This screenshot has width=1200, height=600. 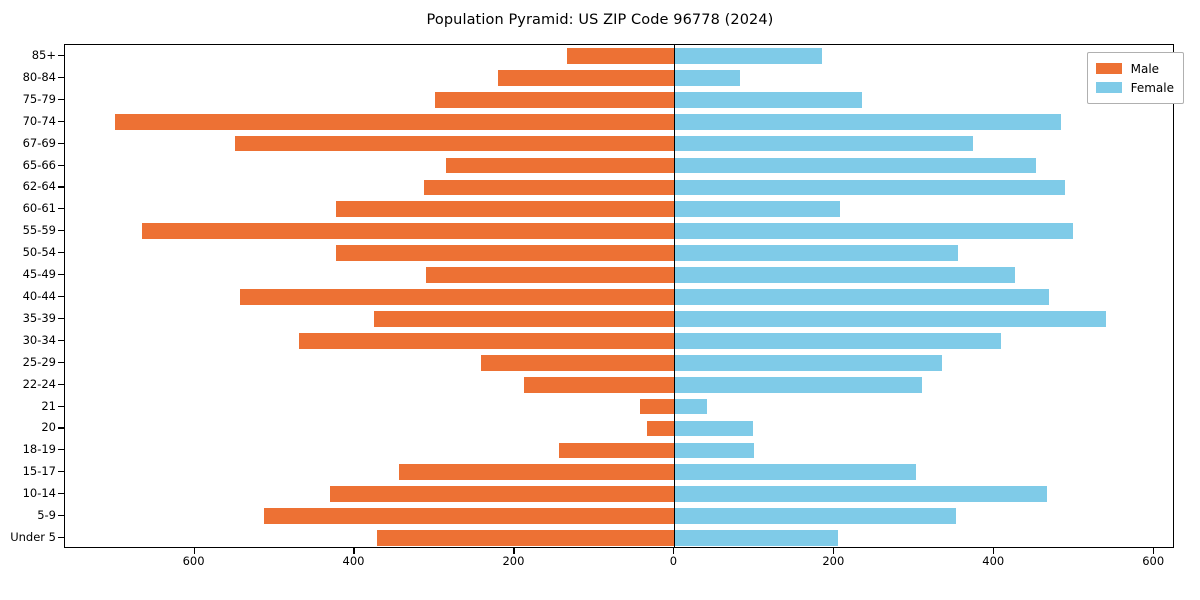 What do you see at coordinates (48, 405) in the screenshot?
I see `y-tick-label: 21` at bounding box center [48, 405].